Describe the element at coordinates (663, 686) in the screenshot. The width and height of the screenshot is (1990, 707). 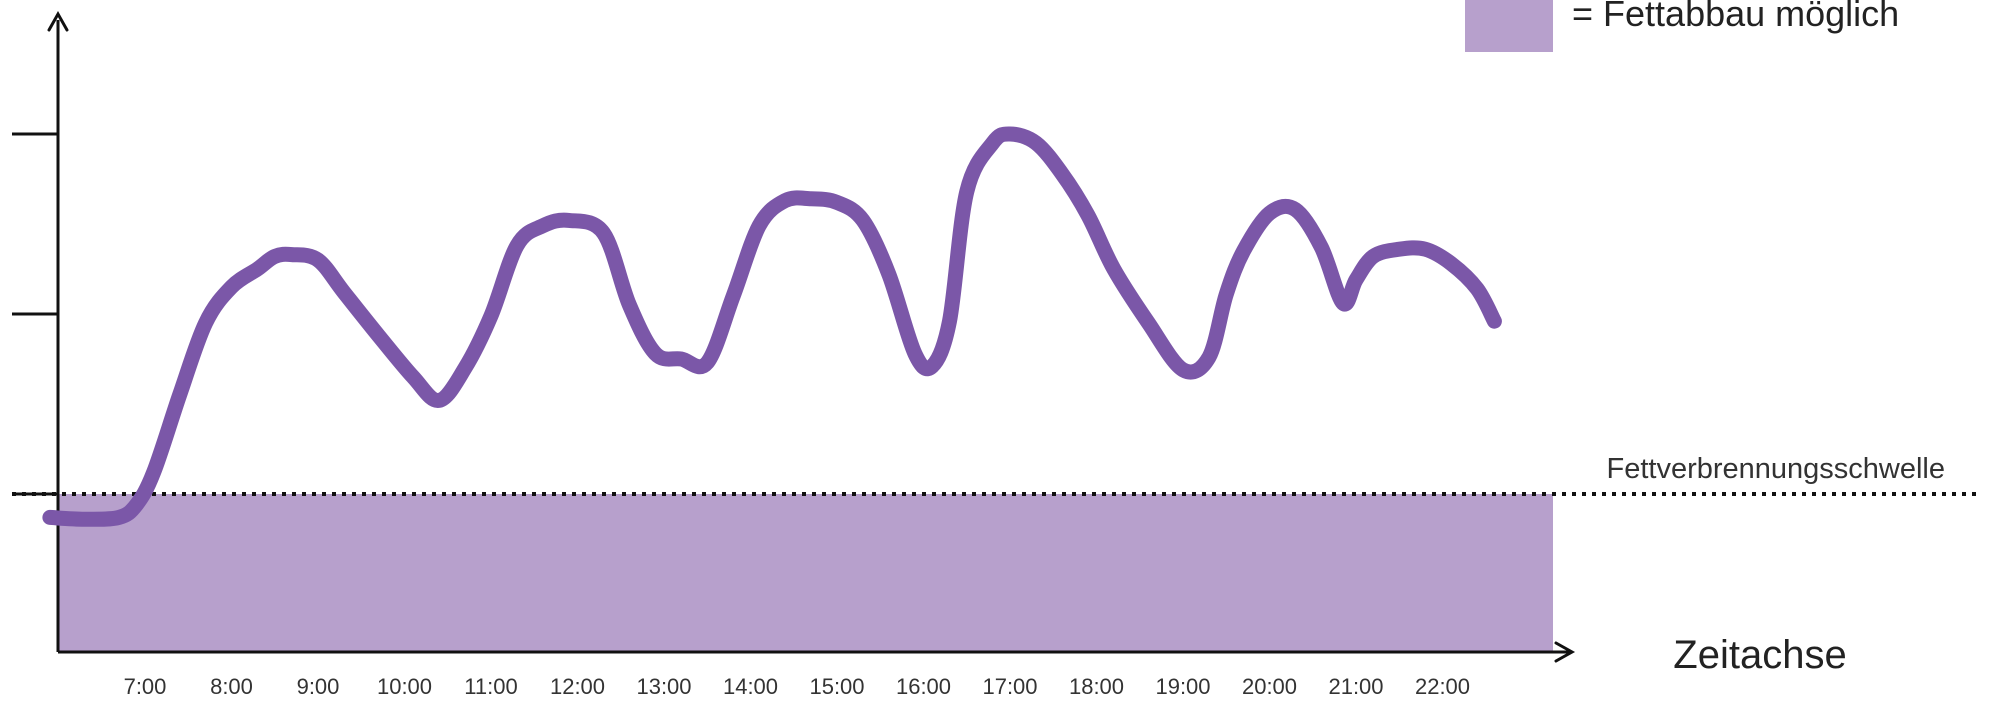
I see `x-tick-label: 13:00` at that location.